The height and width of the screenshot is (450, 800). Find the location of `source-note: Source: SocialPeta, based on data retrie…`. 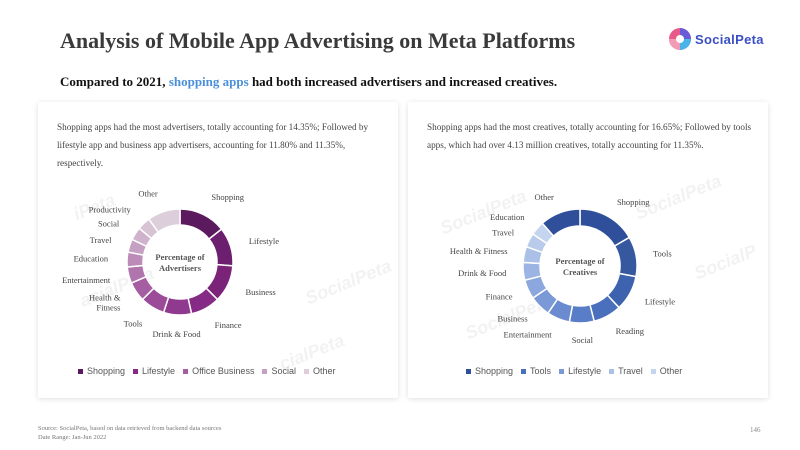

source-note: Source: SocialPeta, based on data retrie… is located at coordinates (130, 428).